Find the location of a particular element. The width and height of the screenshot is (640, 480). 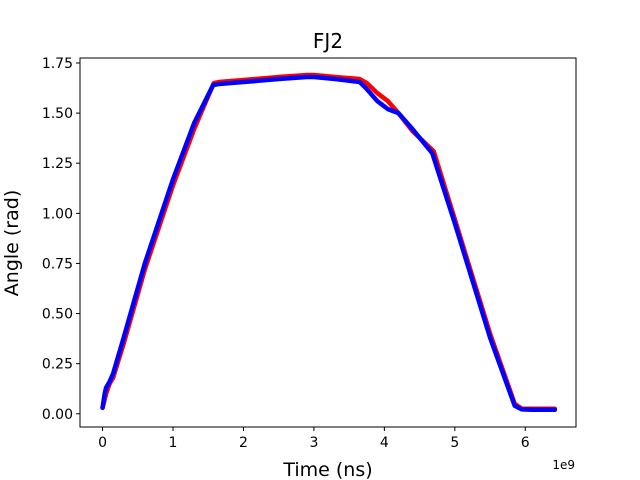

y-tick-label: 1.25 is located at coordinates (57, 164).